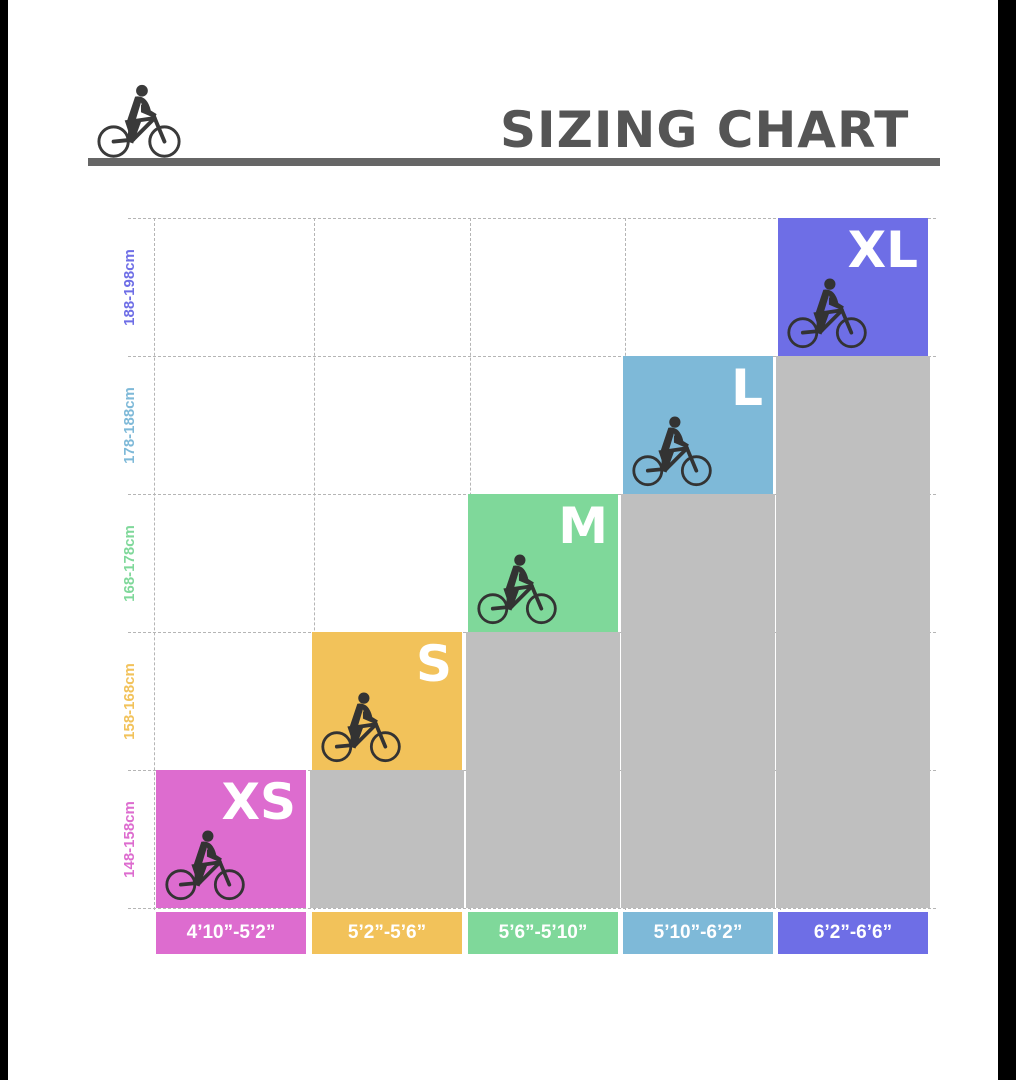  I want to click on size-label: XL, so click(882, 250).